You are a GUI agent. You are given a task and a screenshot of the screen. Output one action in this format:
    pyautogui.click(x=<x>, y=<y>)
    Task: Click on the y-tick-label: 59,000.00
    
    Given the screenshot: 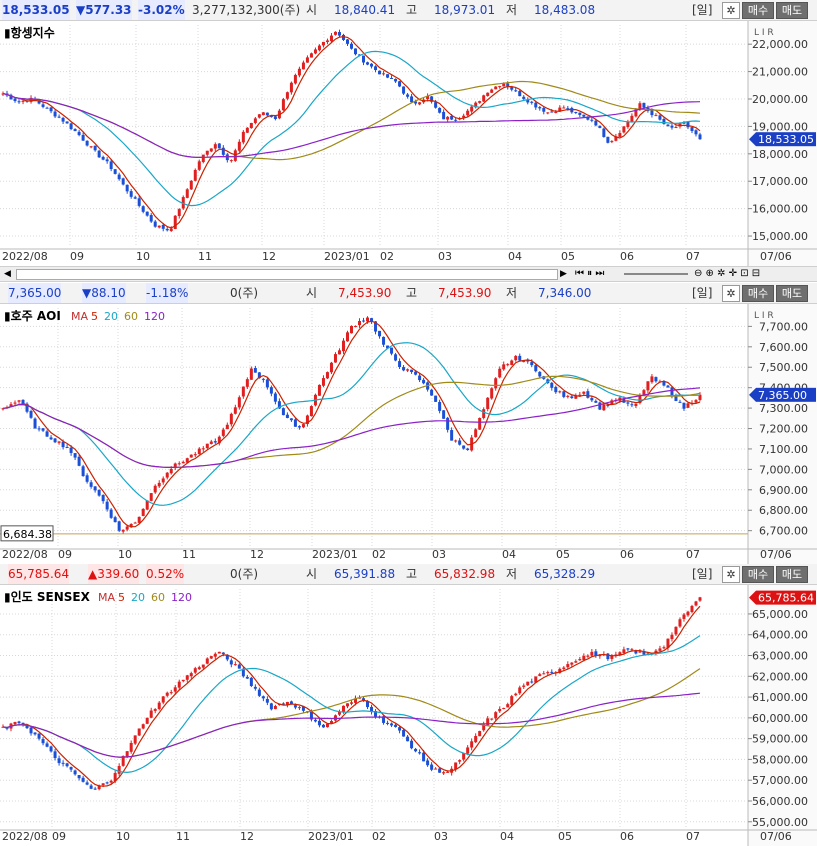 What is the action you would take?
    pyautogui.click(x=780, y=739)
    